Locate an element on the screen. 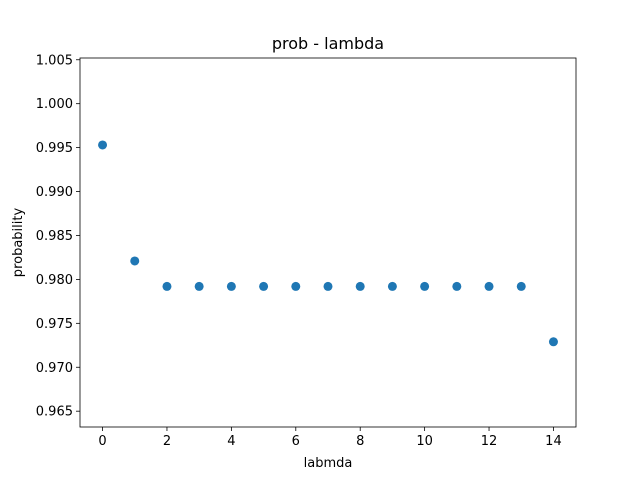 The image size is (640, 480). y-tick-label: 0.995 is located at coordinates (54, 148).